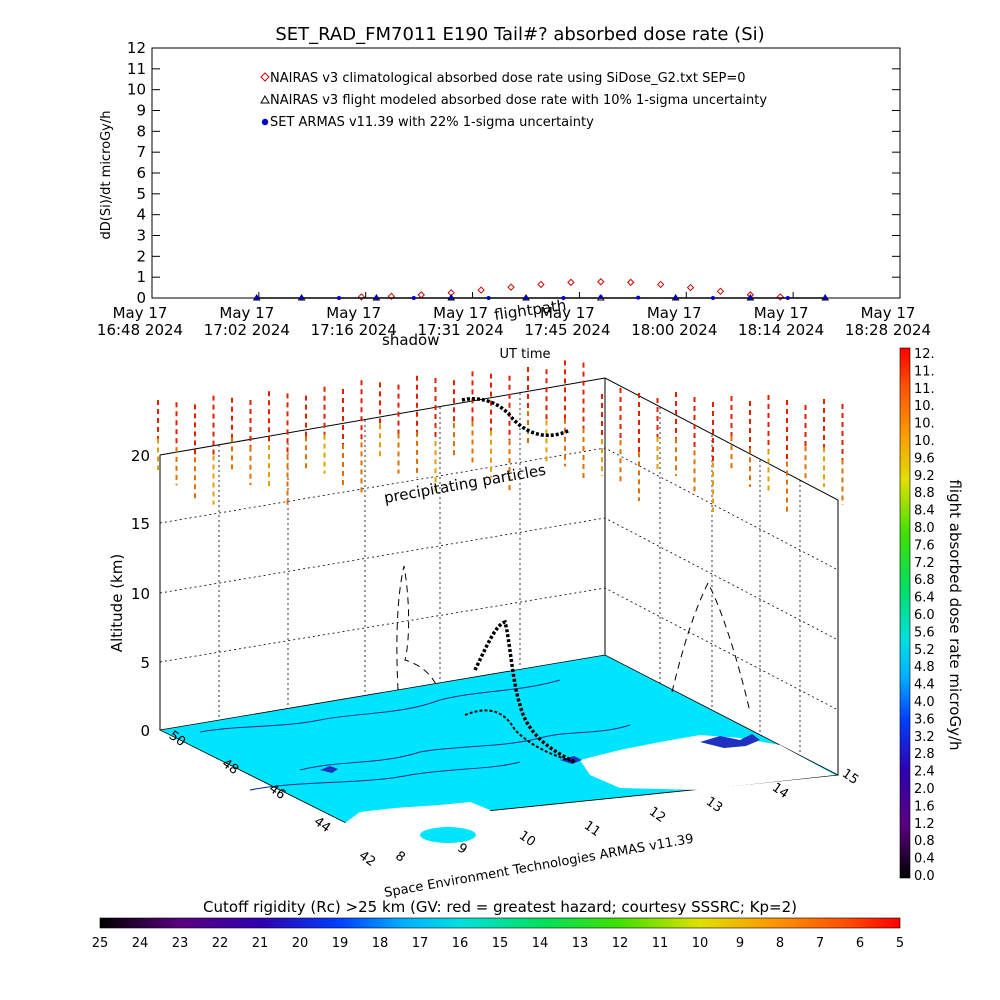  I want to click on colorbar-tick-label: 12., so click(924, 354).